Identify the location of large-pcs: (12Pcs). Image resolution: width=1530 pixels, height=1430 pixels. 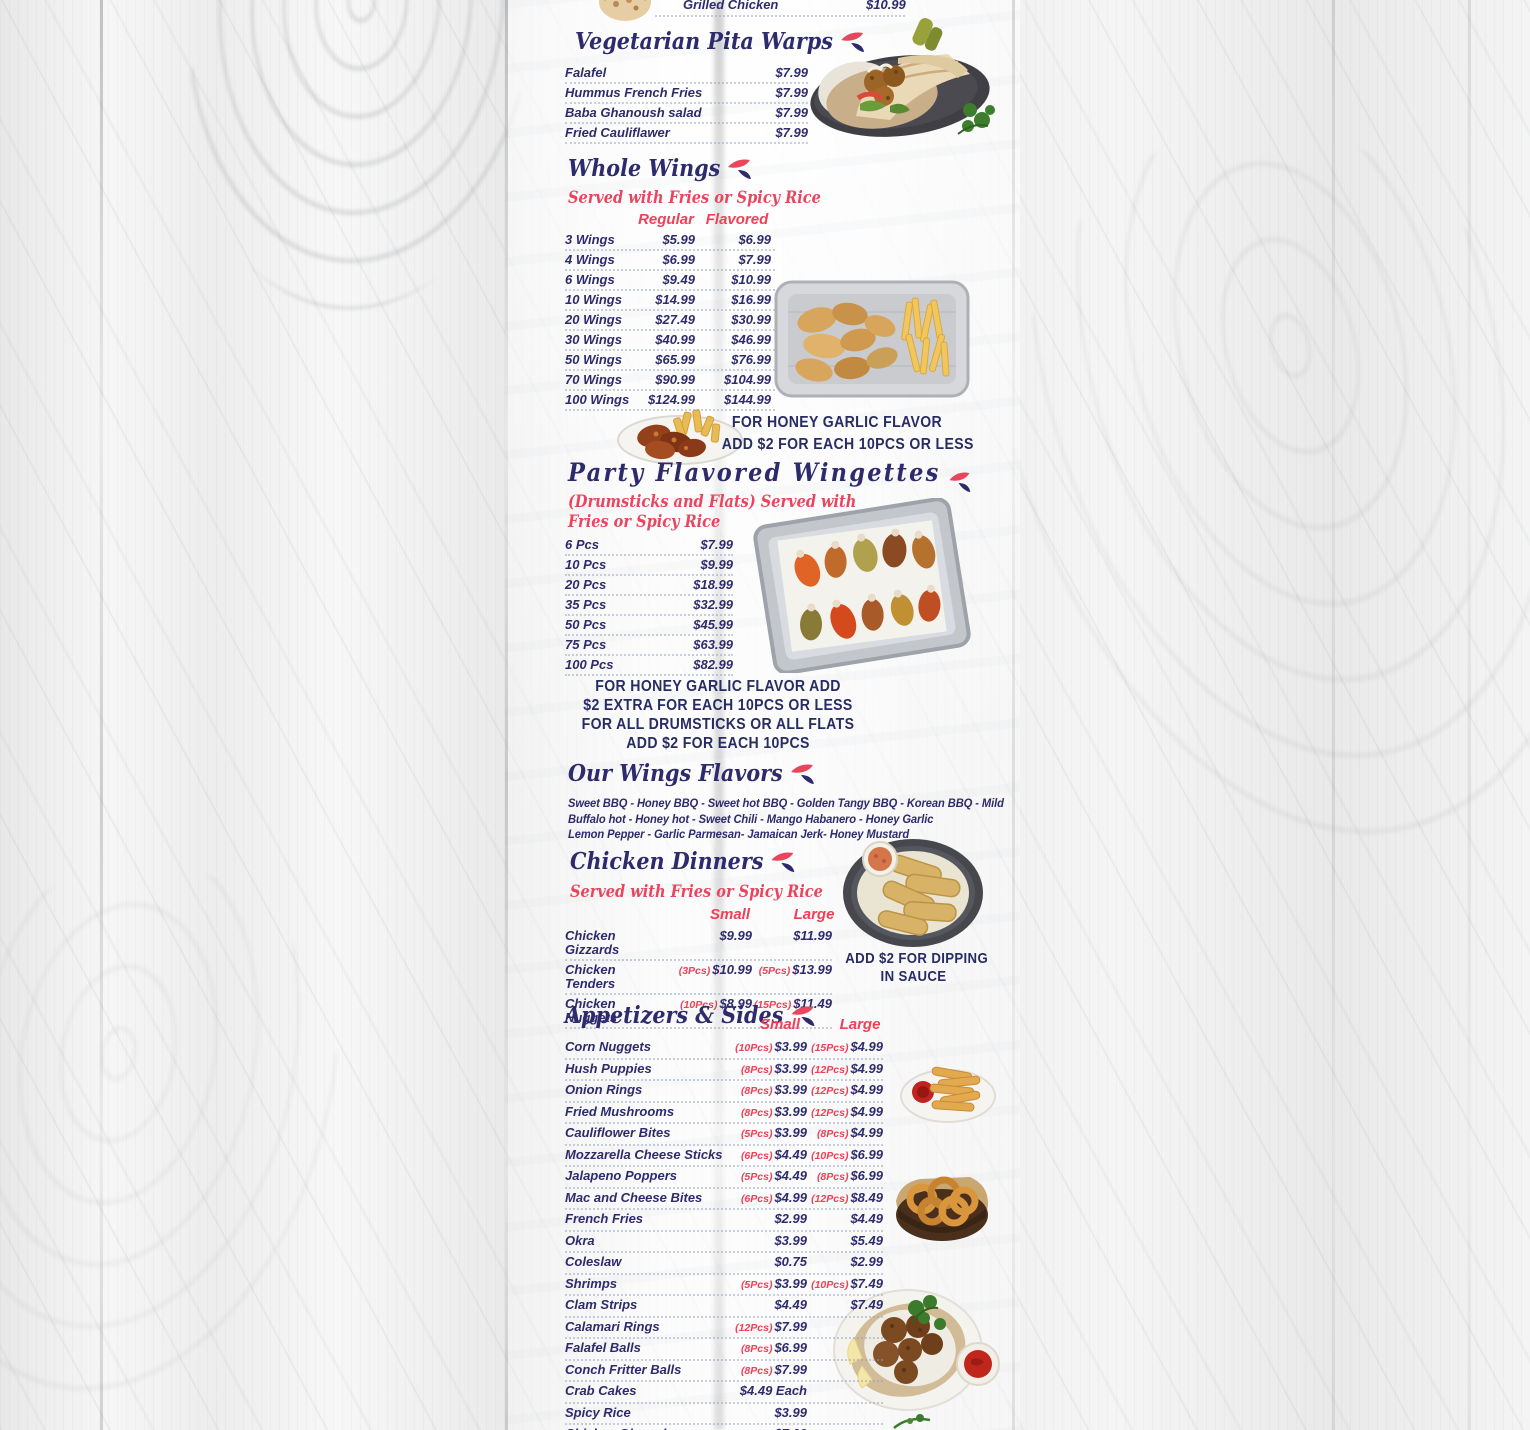
(830, 1112).